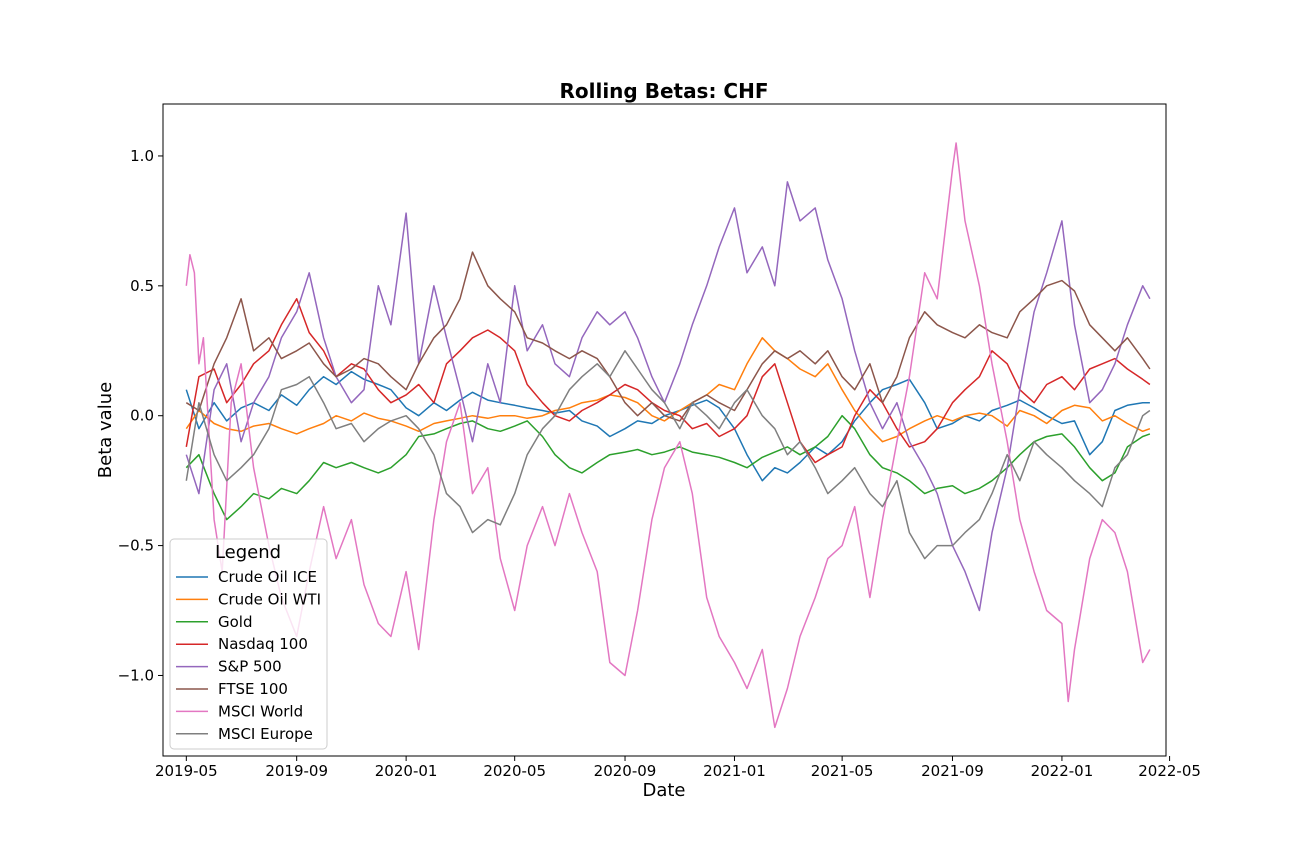  Describe the element at coordinates (253, 689) in the screenshot. I see `legend-label-5: FTSE 100` at that location.